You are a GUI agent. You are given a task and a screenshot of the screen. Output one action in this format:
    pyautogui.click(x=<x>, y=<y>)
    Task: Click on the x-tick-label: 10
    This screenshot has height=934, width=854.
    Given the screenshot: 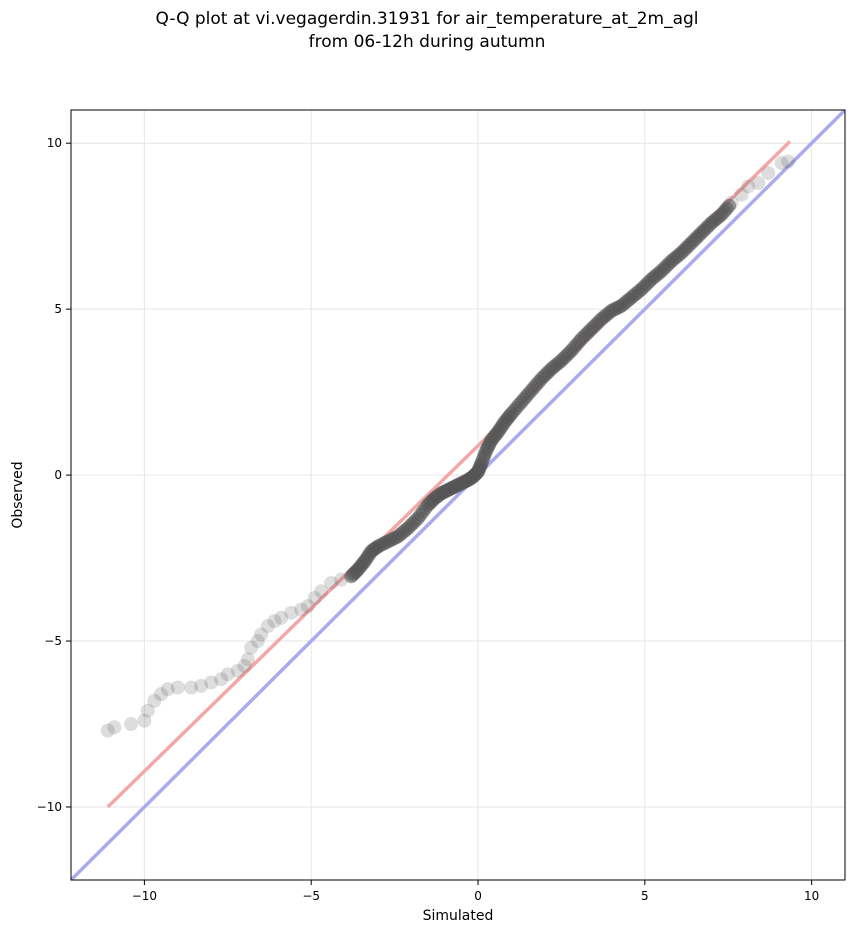 What is the action you would take?
    pyautogui.click(x=811, y=896)
    